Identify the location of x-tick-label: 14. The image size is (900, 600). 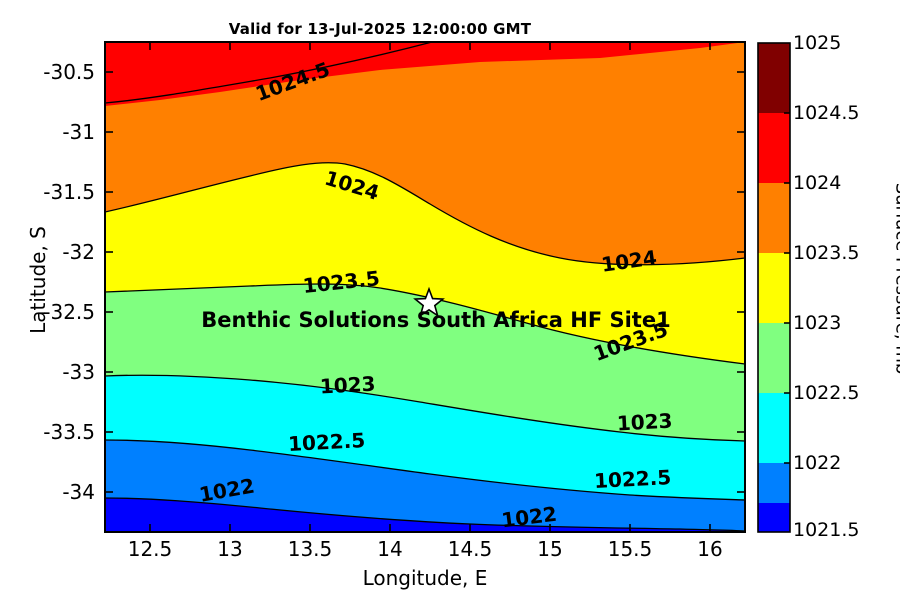
(390, 549).